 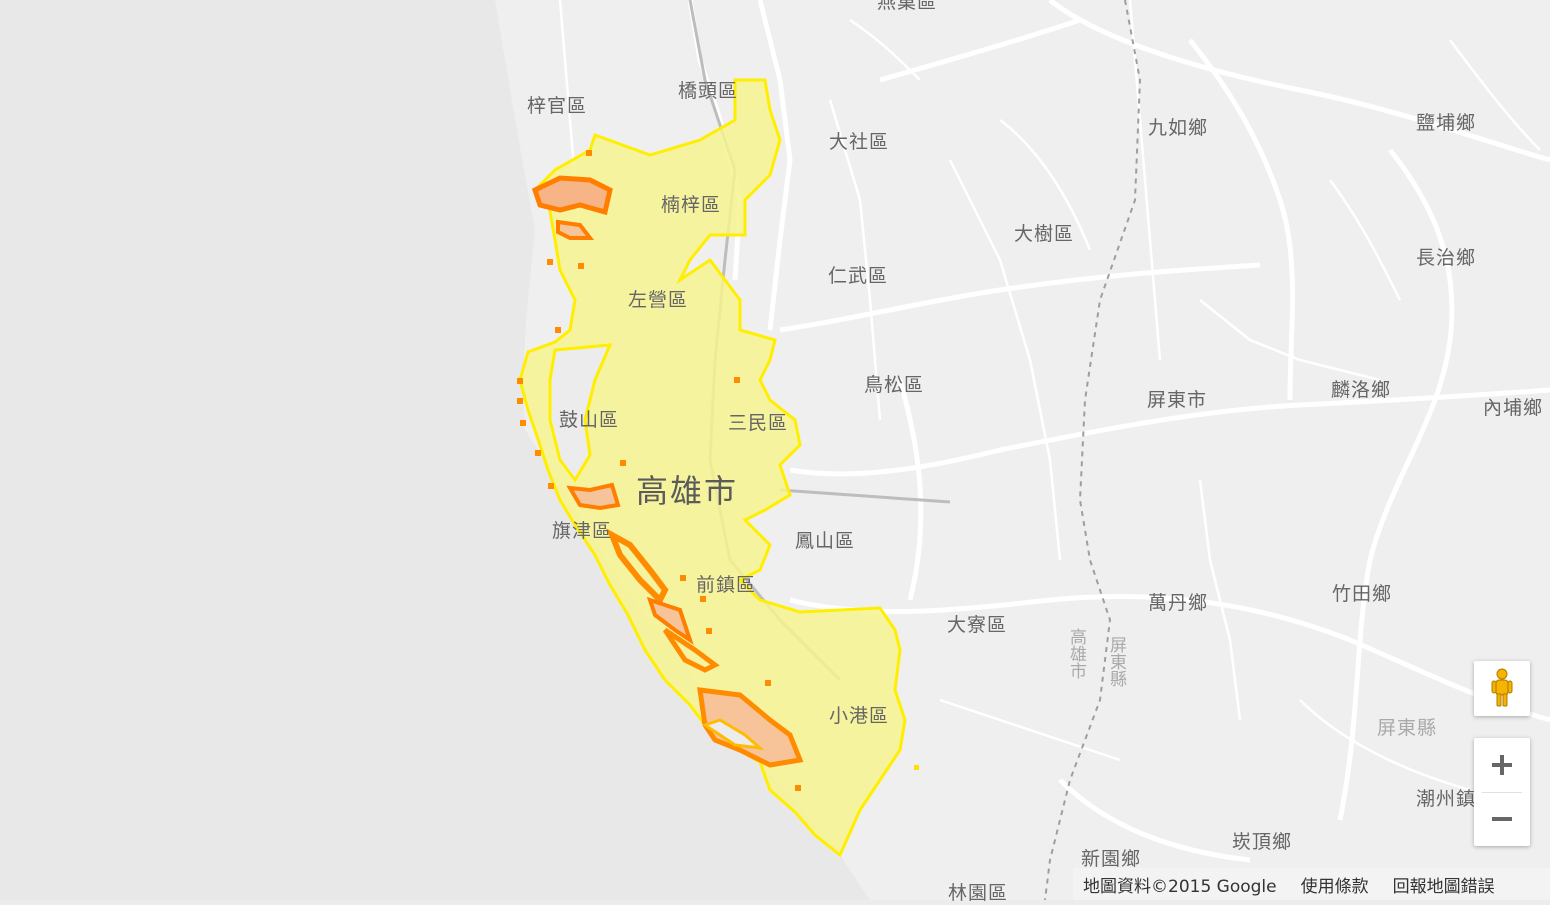 What do you see at coordinates (589, 420) in the screenshot?
I see `place-label-gushan: 鼓山區` at bounding box center [589, 420].